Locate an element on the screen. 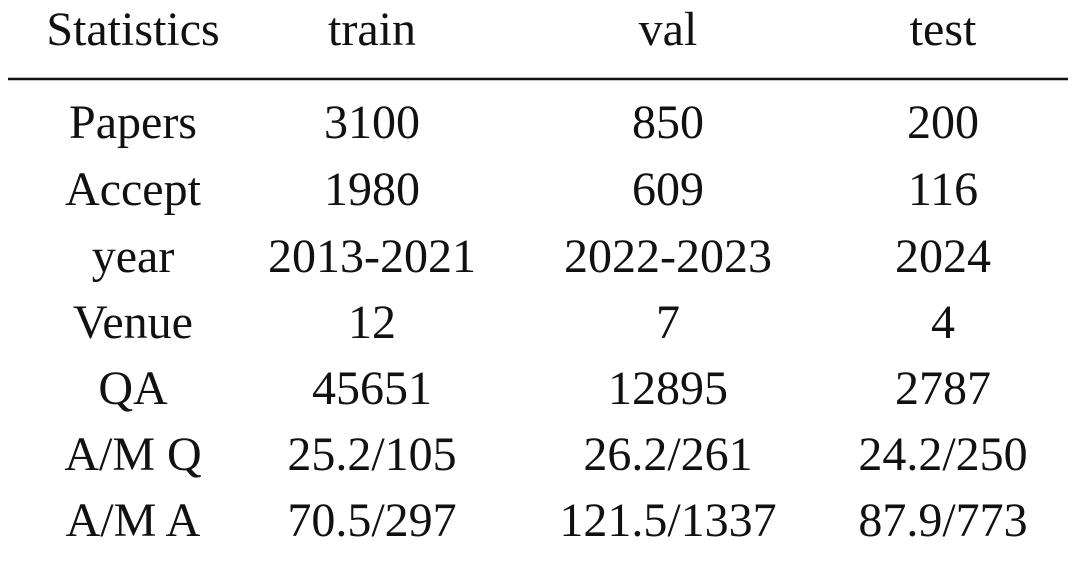  cell: 2024 is located at coordinates (943, 256).